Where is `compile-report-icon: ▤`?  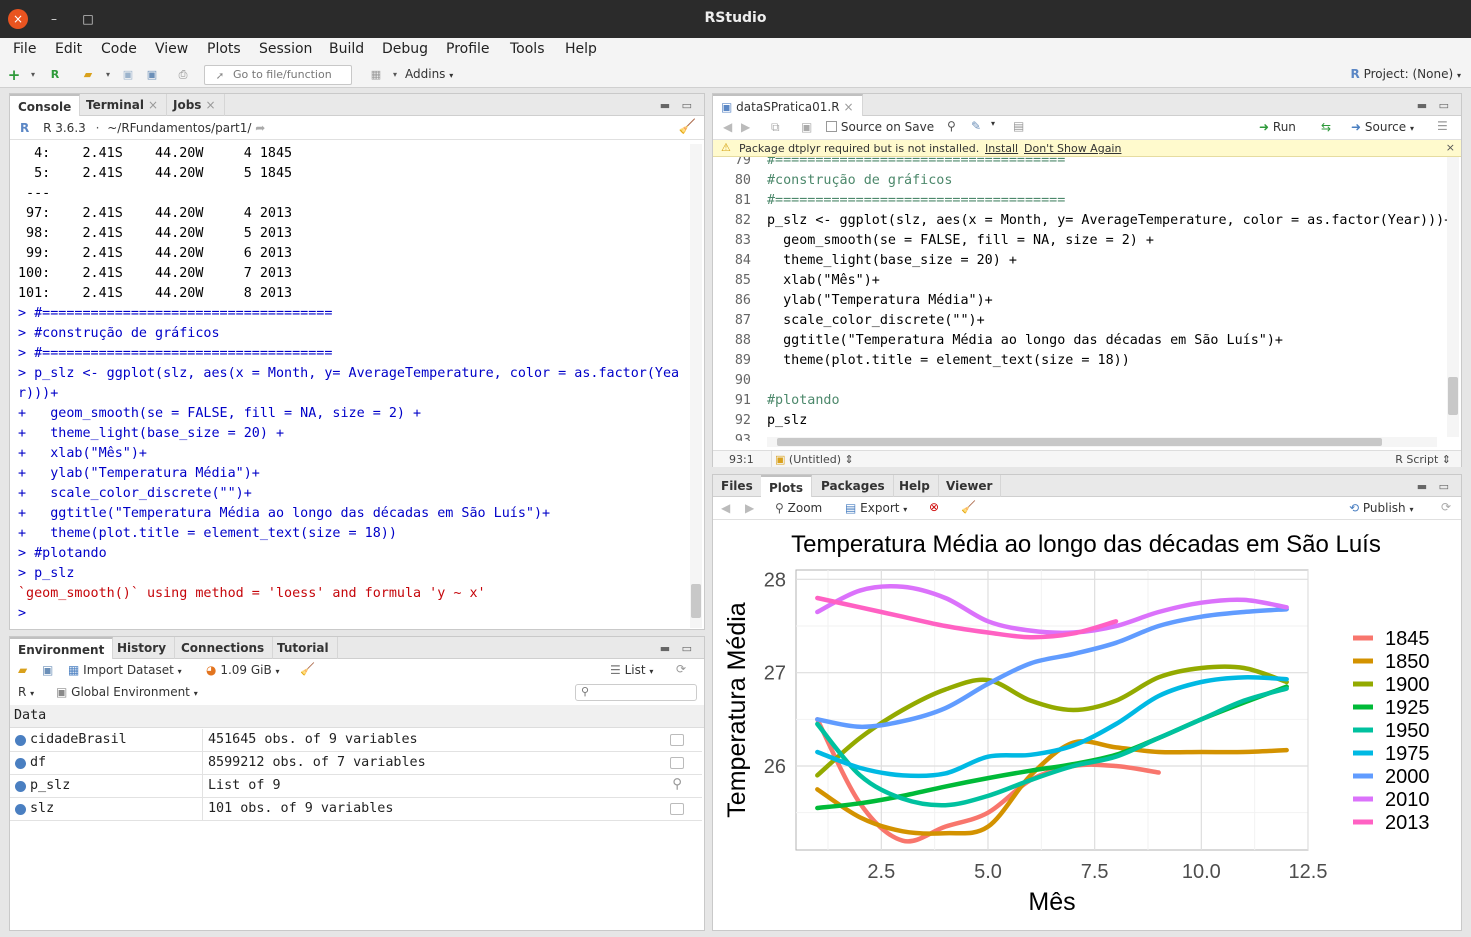
compile-report-icon: ▤ is located at coordinates (1019, 126).